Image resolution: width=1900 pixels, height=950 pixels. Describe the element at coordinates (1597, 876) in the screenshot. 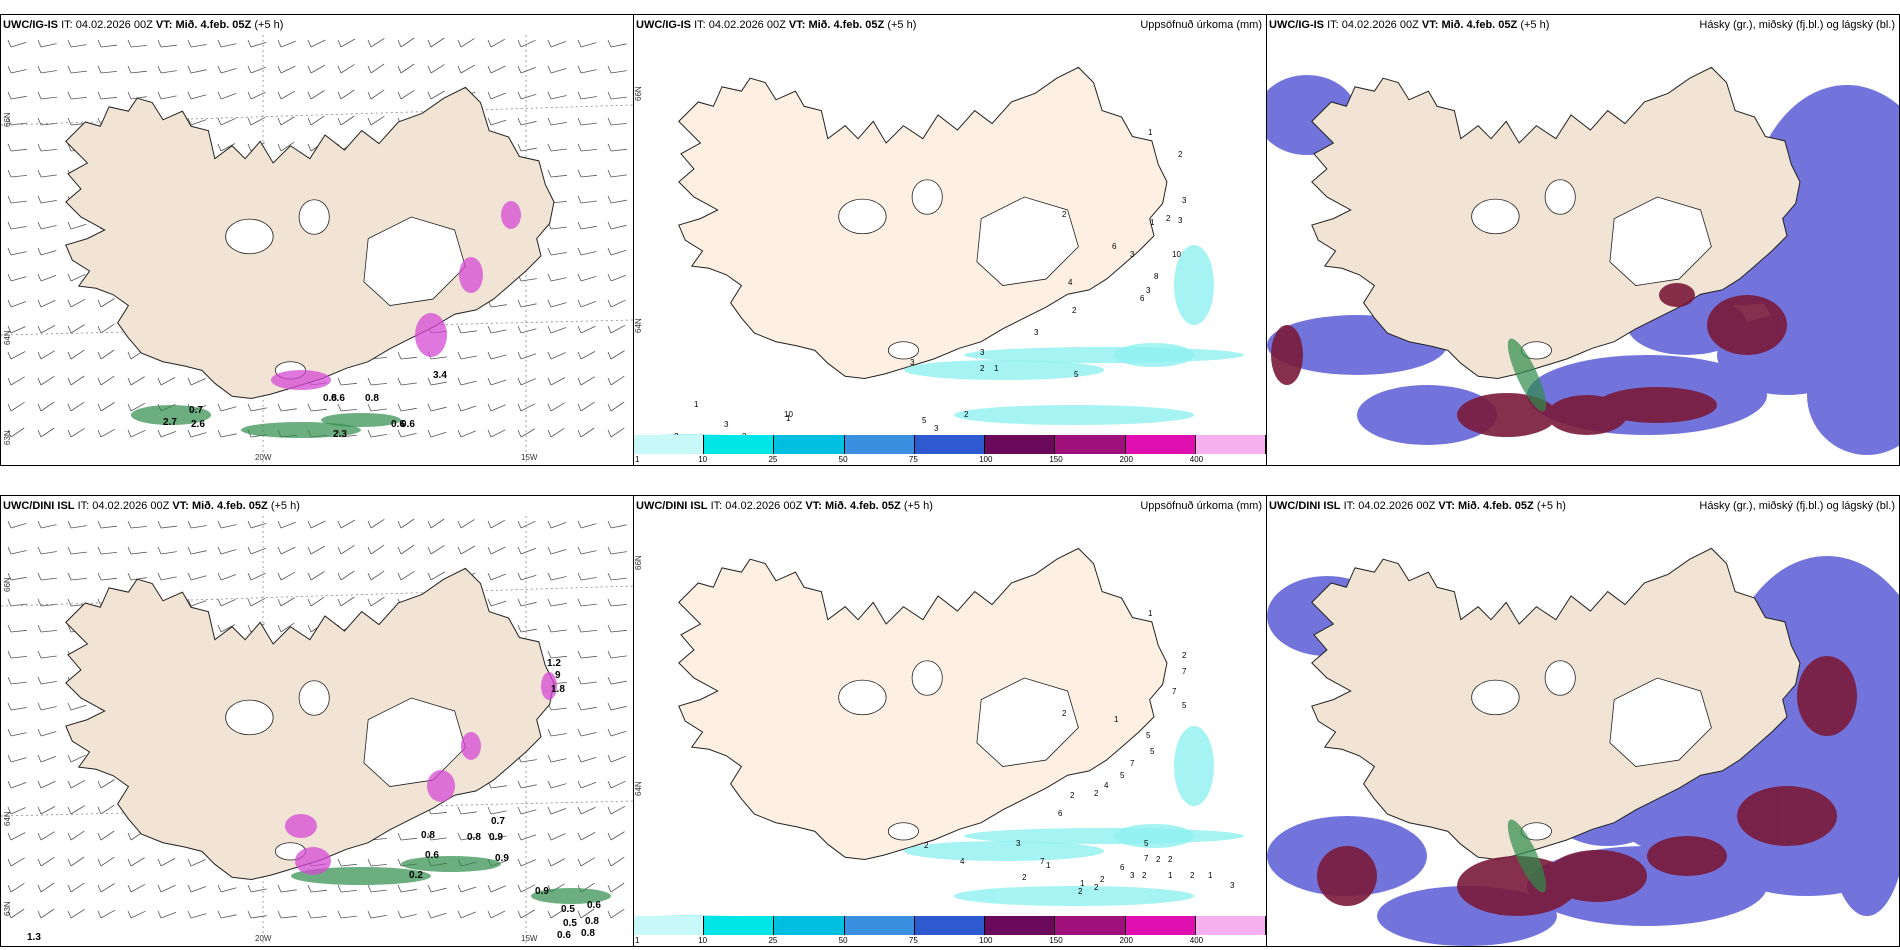

I see `high-cloud-area` at that location.